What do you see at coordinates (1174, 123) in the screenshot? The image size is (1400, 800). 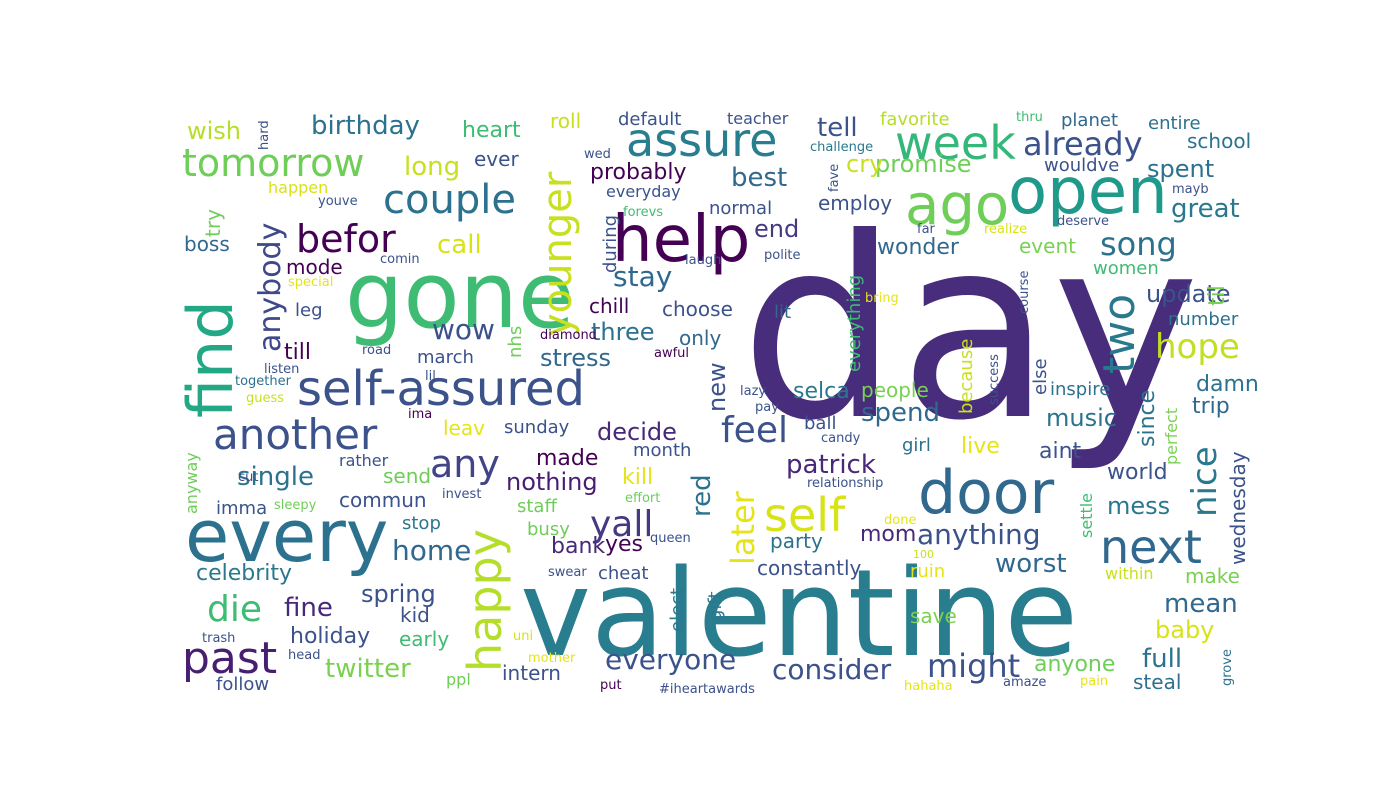 I see `cloud-word: entire` at bounding box center [1174, 123].